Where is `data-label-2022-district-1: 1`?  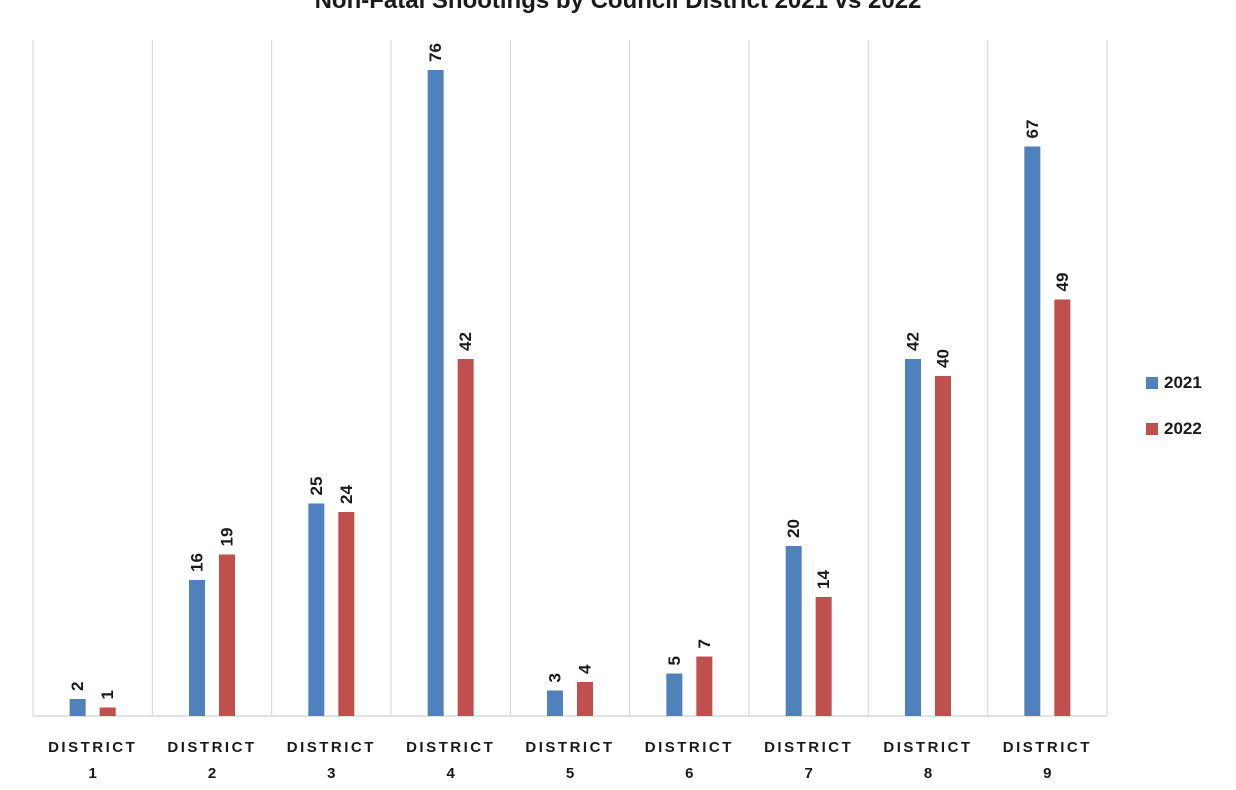
data-label-2022-district-1: 1 is located at coordinates (107, 694).